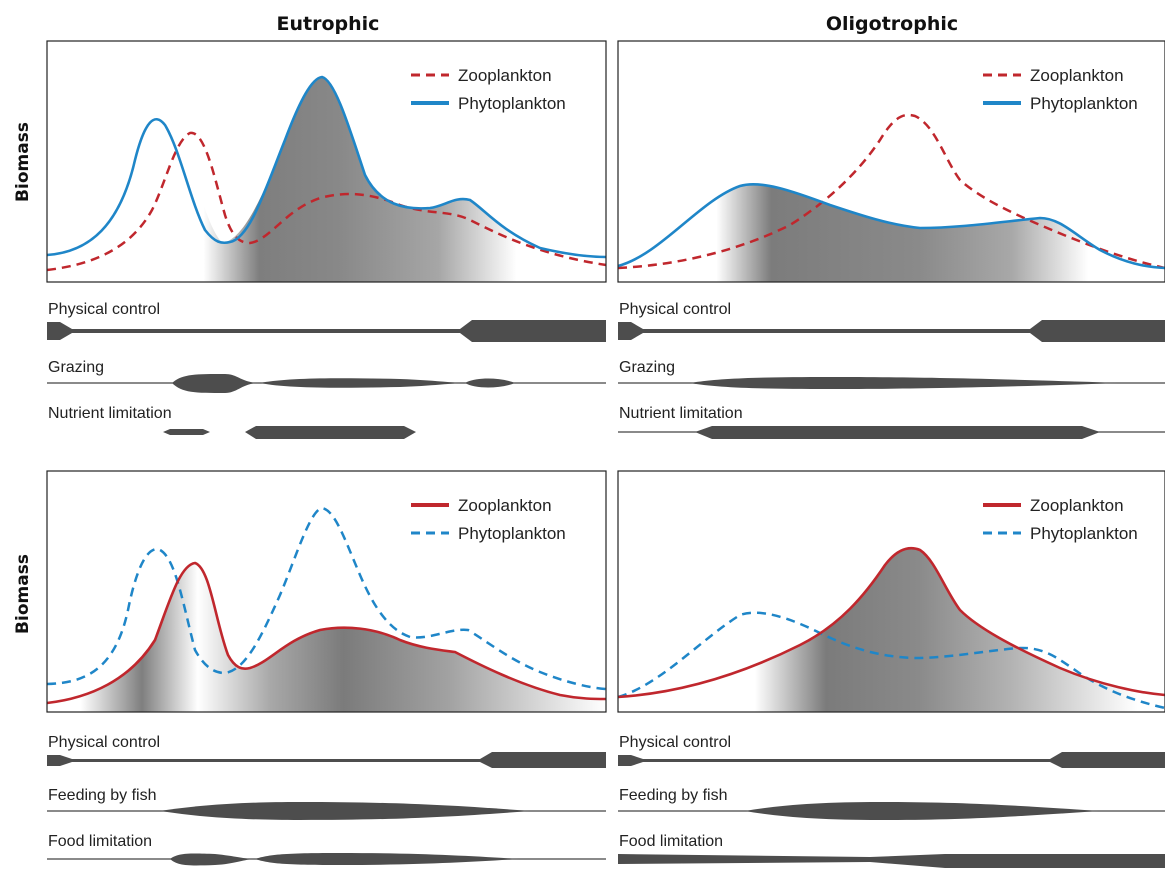 The width and height of the screenshot is (1165, 870). I want to click on column-title-eutrophic: Eutrophic, so click(328, 24).